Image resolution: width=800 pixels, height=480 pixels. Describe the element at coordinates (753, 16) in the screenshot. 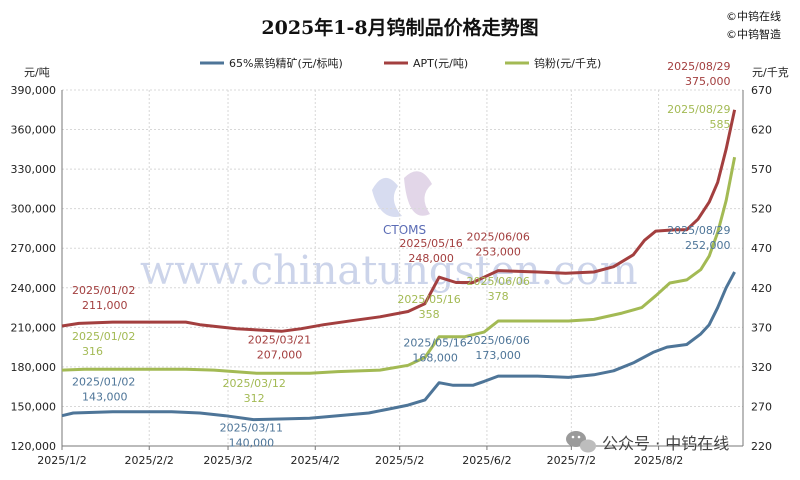

I see `brand-line-1: ©中钨在线` at that location.